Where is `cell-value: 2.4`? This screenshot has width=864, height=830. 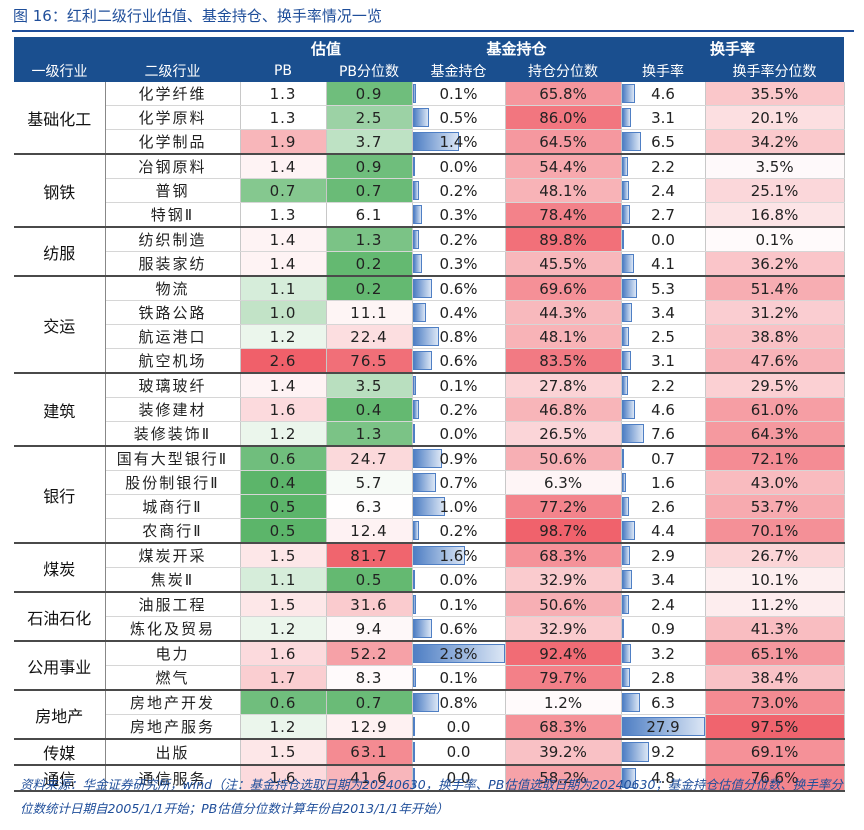 cell-value: 2.4 is located at coordinates (663, 190).